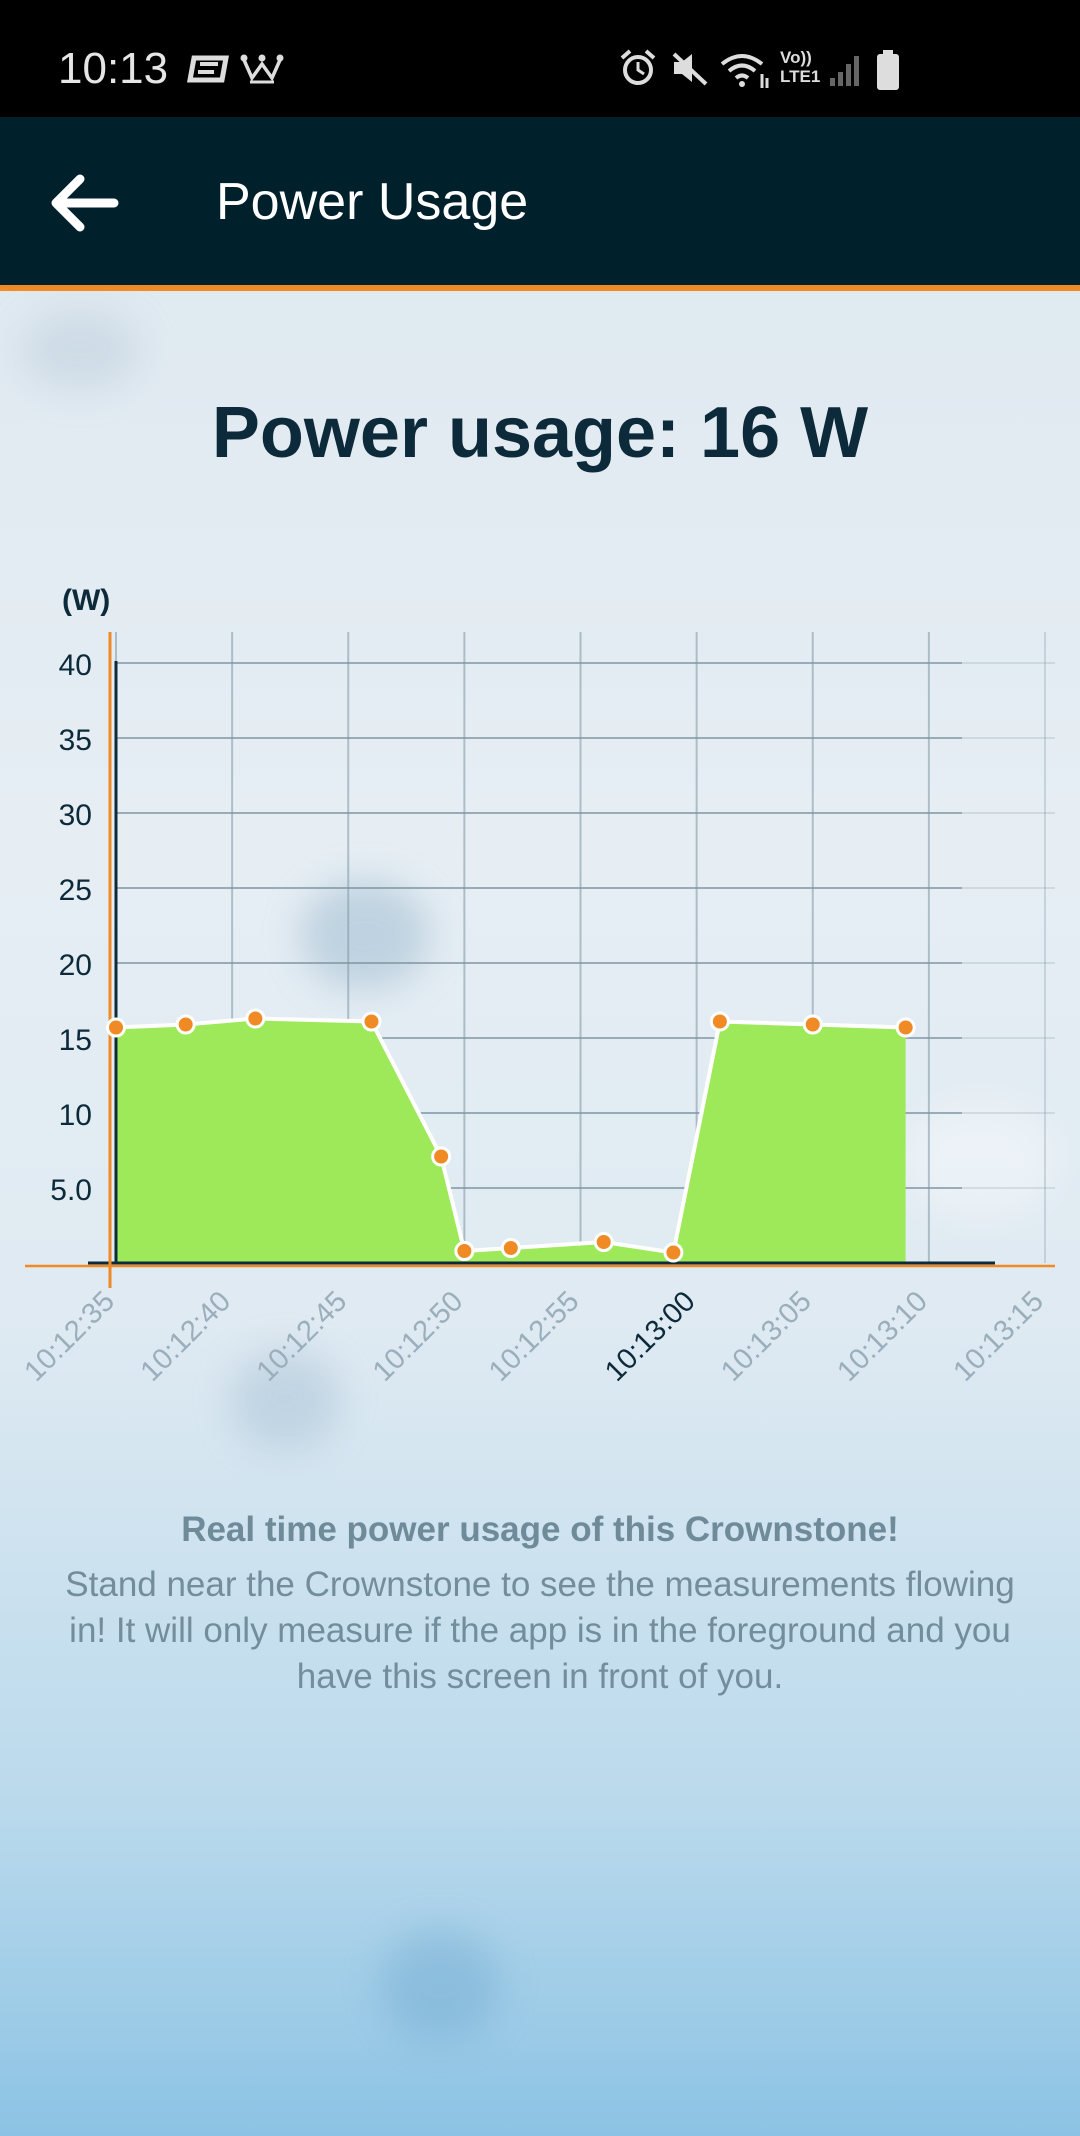  What do you see at coordinates (540, 58) in the screenshot?
I see `status-bar: 10:13 Vo)) LTE1` at bounding box center [540, 58].